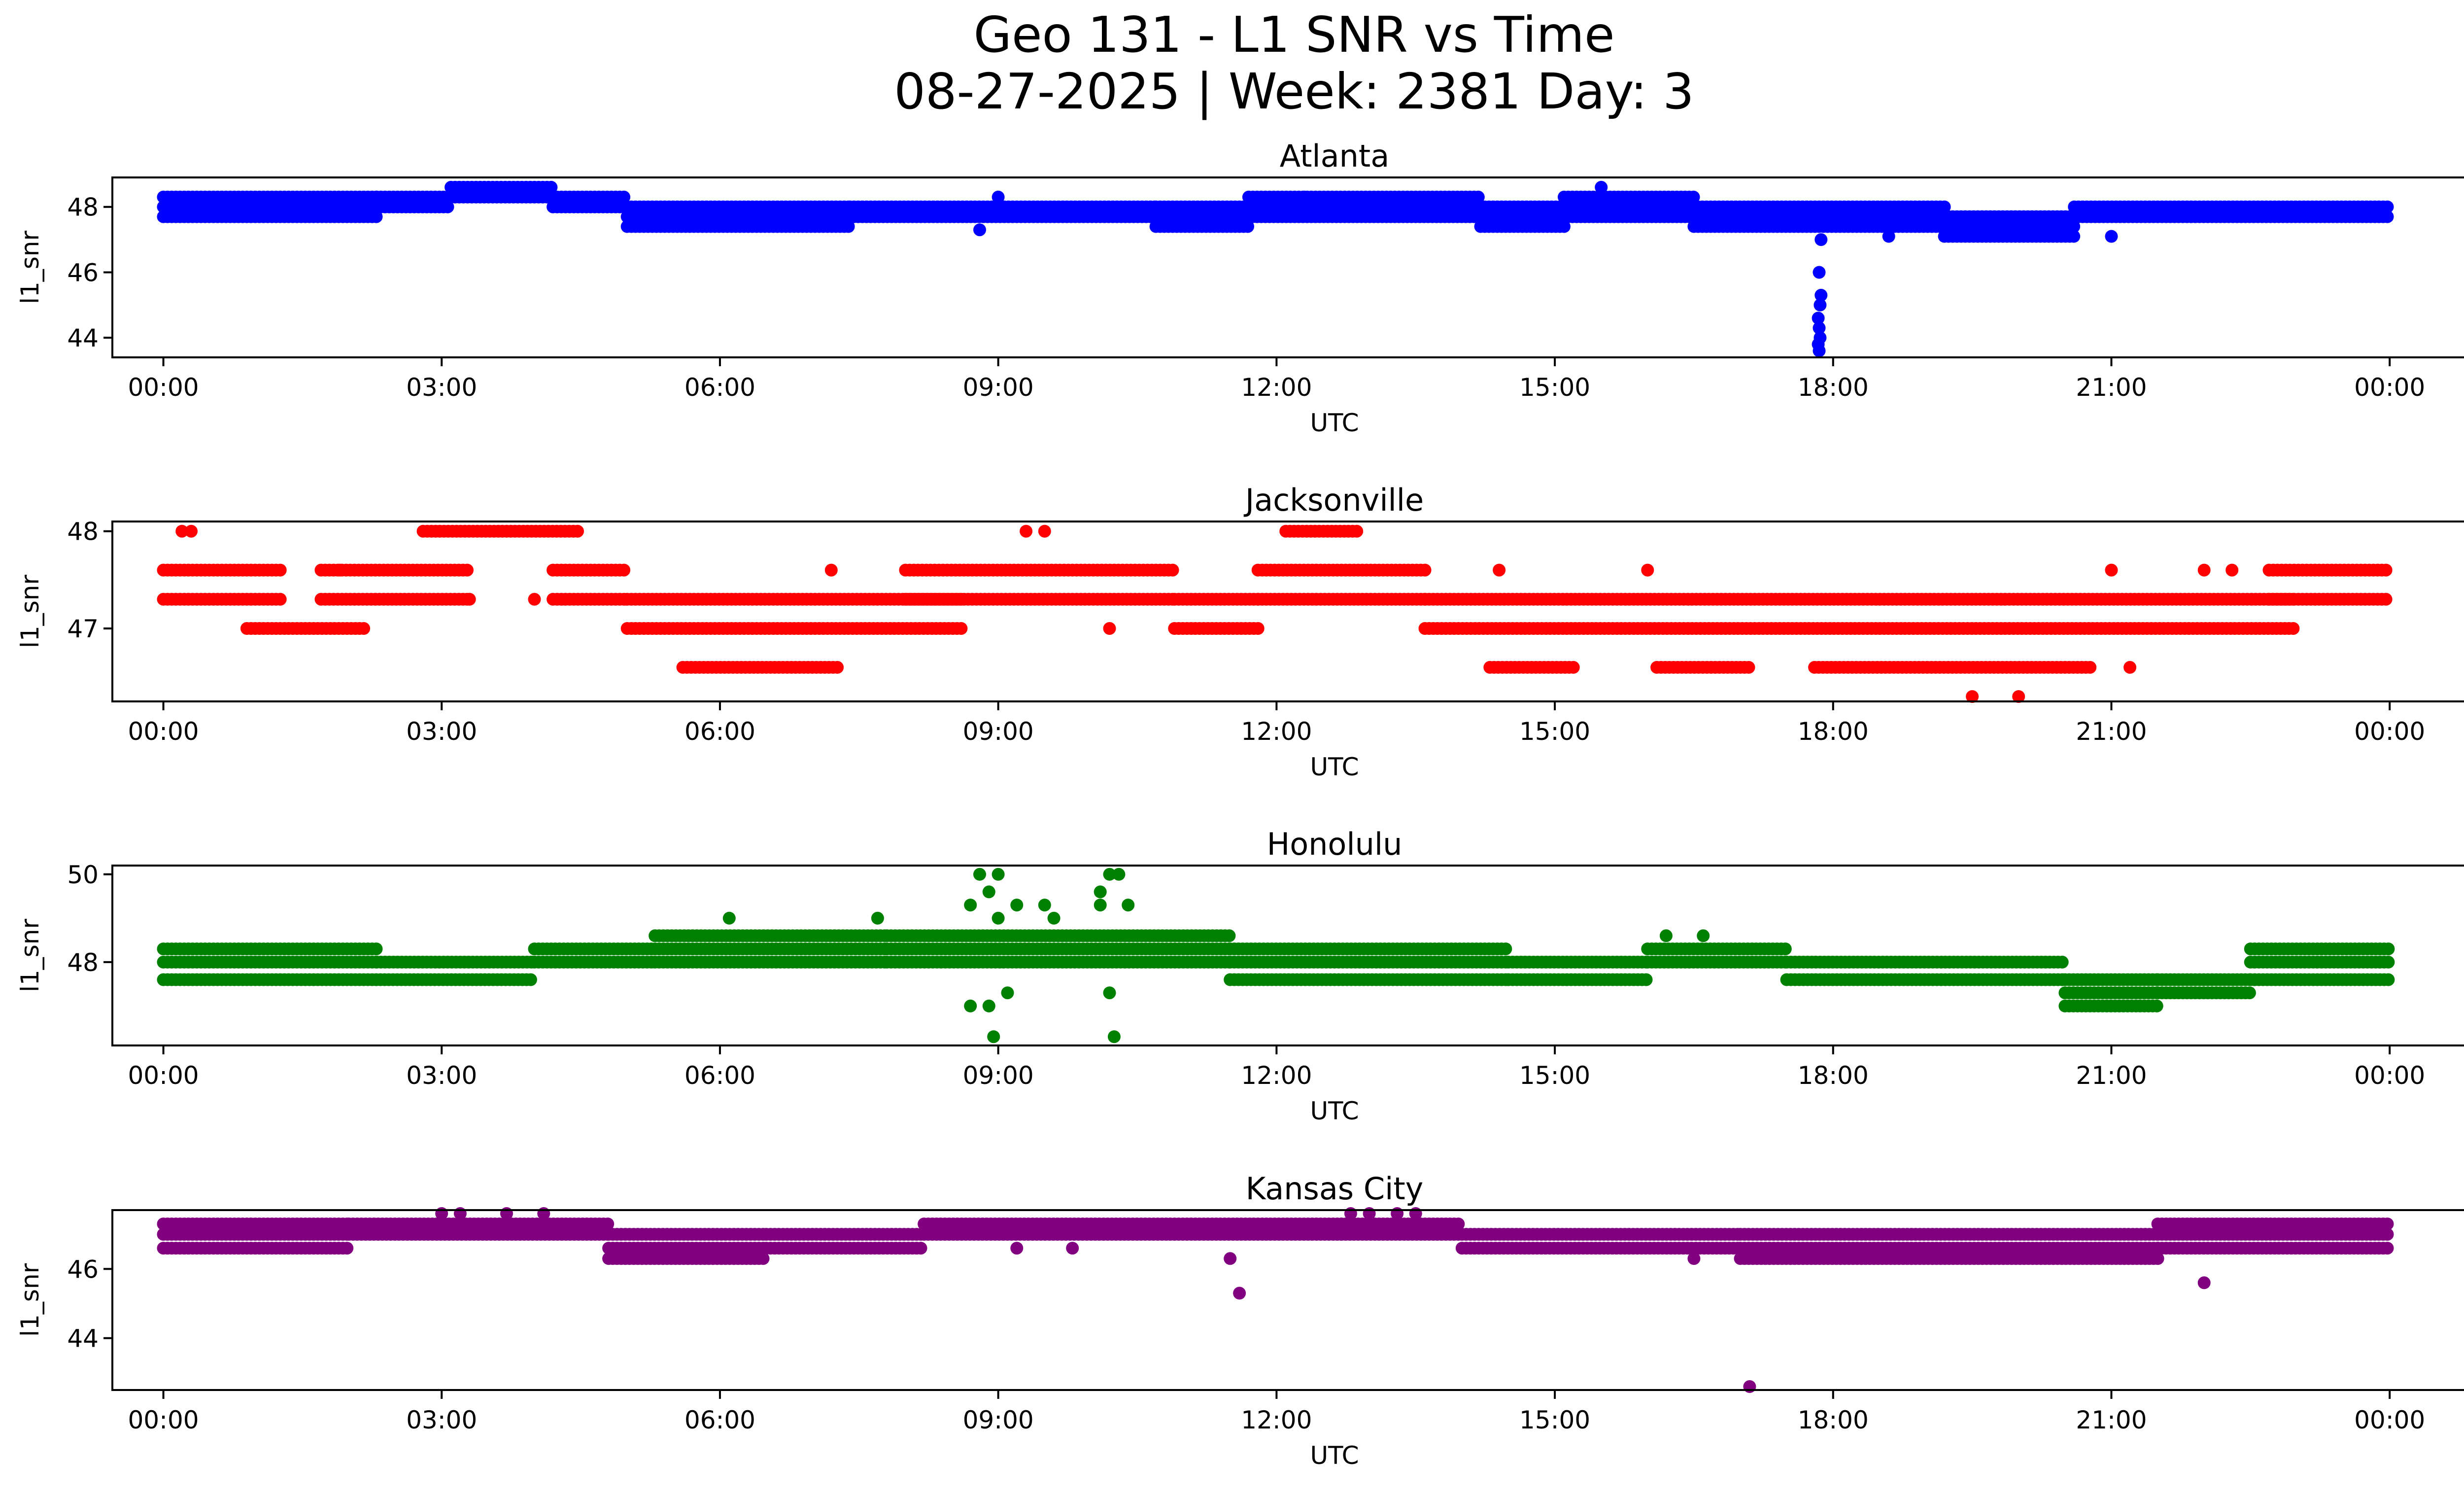 This screenshot has height=1495, width=2464. What do you see at coordinates (1334, 156) in the screenshot?
I see `subplot-title-atlanta: Atlanta` at bounding box center [1334, 156].